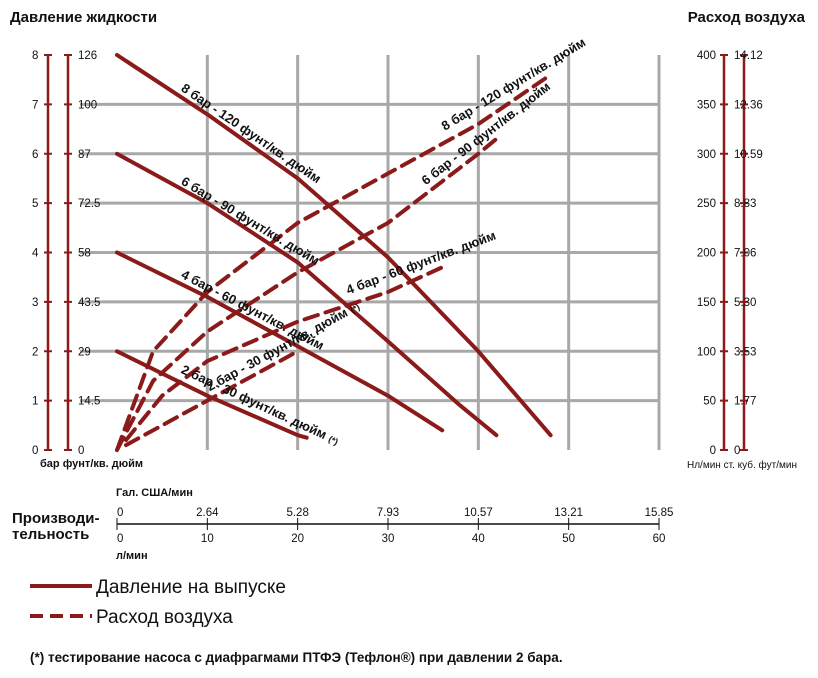 The height and width of the screenshot is (678, 818). I want to click on right-unit-label: Нл/мин ст. куб. фут/мин, so click(742, 465).